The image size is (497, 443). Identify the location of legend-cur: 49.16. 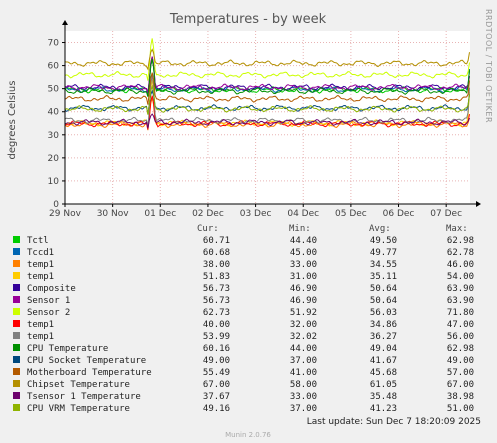
(216, 409).